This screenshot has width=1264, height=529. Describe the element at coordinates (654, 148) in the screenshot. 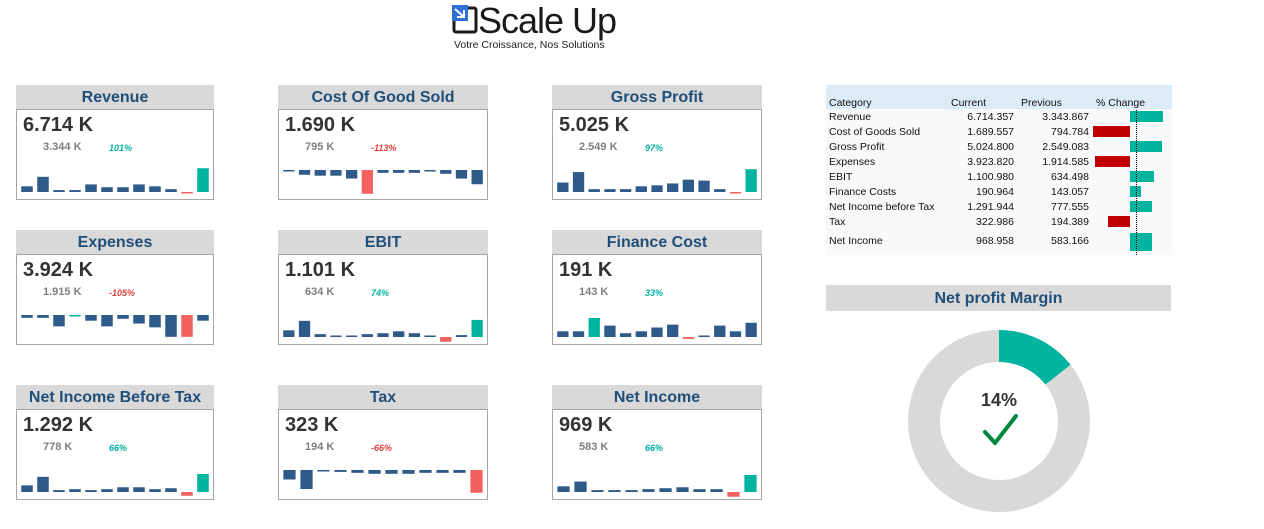

I see `kpi-change-percent: 97%` at that location.